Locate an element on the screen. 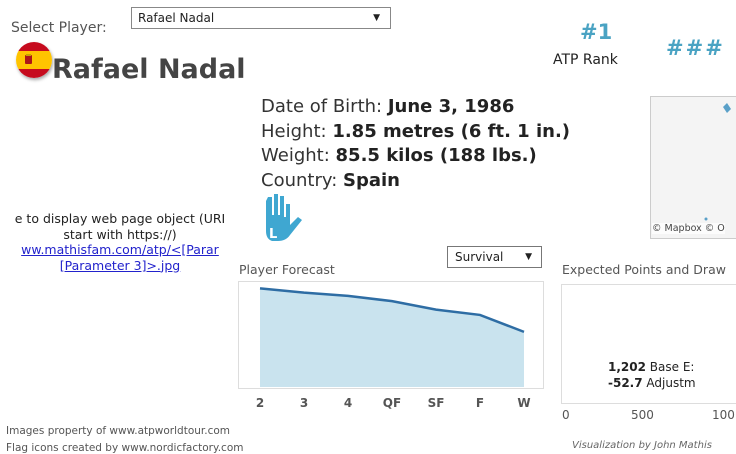 The width and height of the screenshot is (736, 454). web-object-link-line2: [Parameter 3]>.jpg is located at coordinates (120, 265).